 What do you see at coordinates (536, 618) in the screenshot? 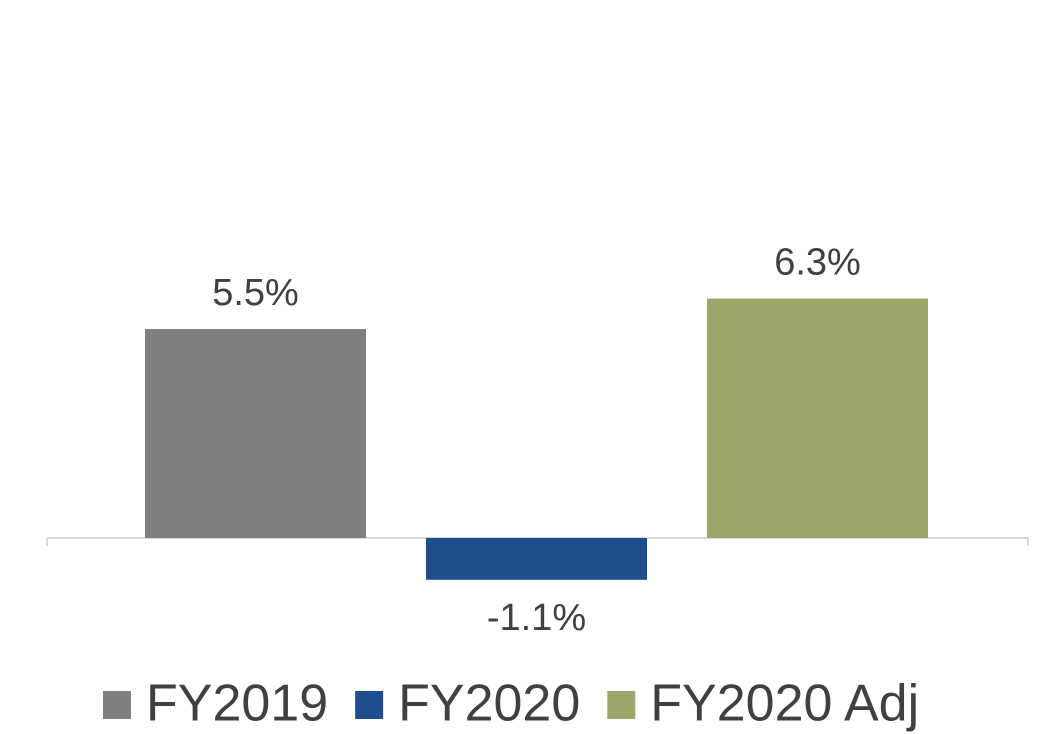
I see `data-label: -1.1%` at bounding box center [536, 618].